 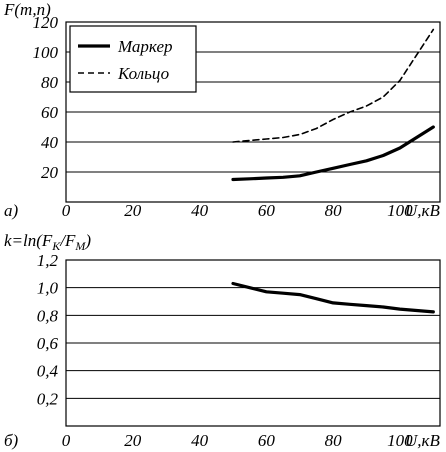 I want to click on y-axis-title-part: M, so click(x=80, y=246).